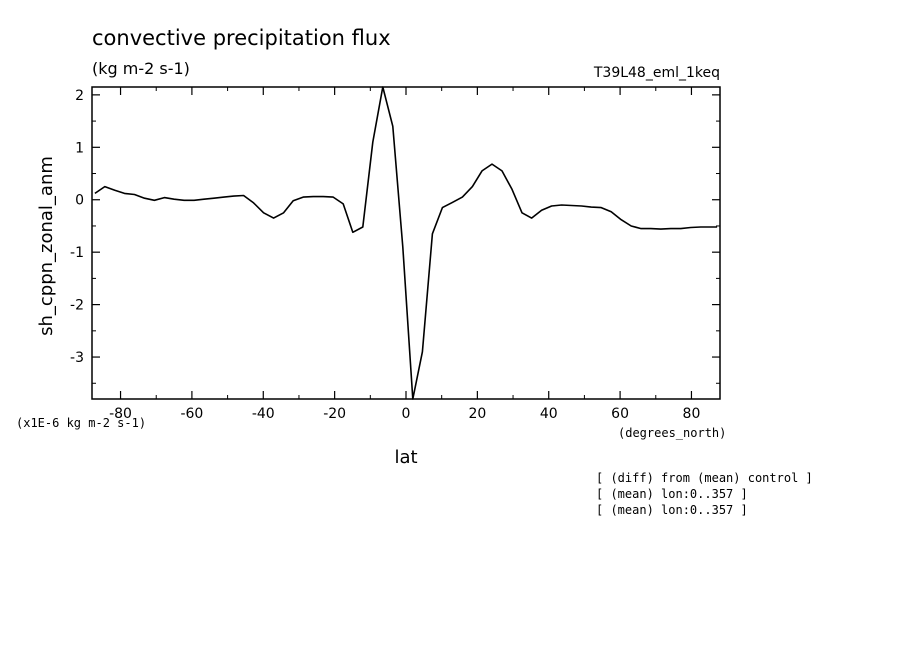 The height and width of the screenshot is (654, 904). What do you see at coordinates (77, 306) in the screenshot?
I see `y-tick-label: -2` at bounding box center [77, 306].